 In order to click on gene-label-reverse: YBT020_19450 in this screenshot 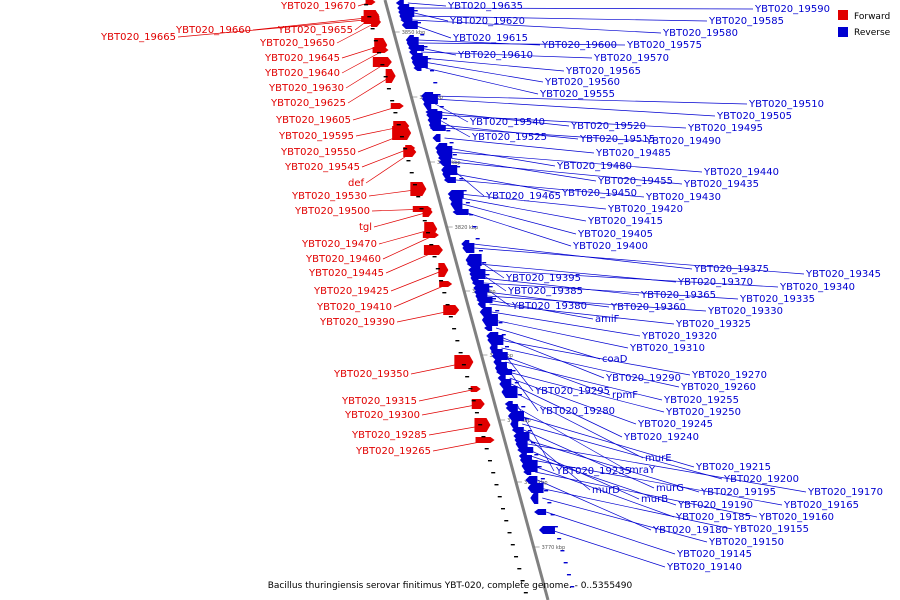, I will do `click(599, 193)`.